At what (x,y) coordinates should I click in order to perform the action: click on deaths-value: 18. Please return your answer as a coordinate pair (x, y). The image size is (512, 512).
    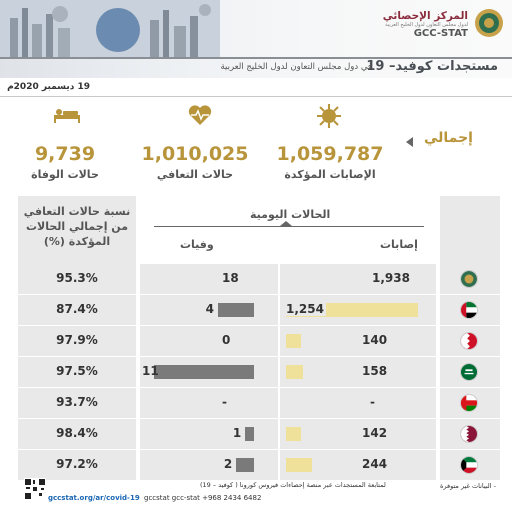
    Looking at the image, I should click on (230, 278).